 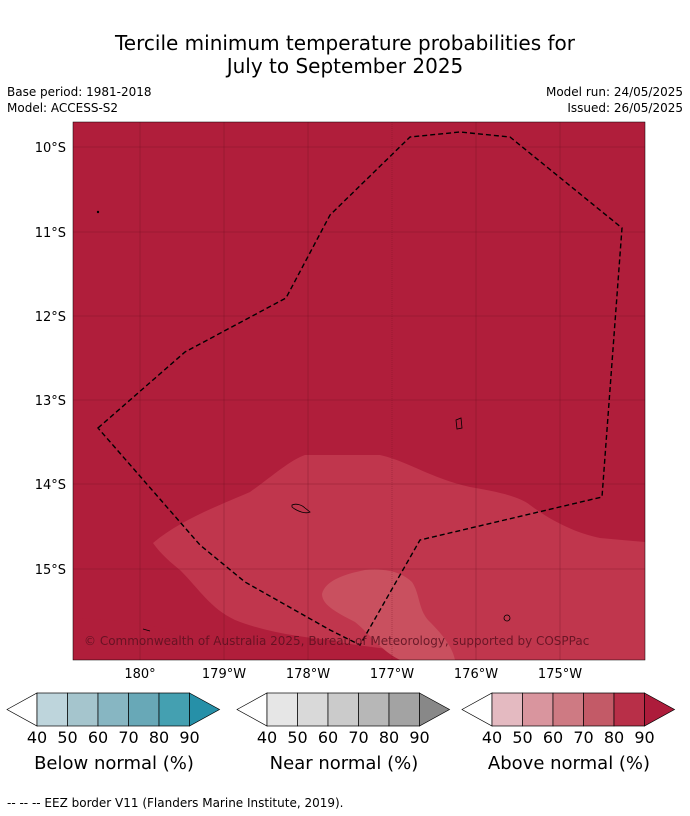 What do you see at coordinates (139, 674) in the screenshot?
I see `lon-label: 180°` at bounding box center [139, 674].